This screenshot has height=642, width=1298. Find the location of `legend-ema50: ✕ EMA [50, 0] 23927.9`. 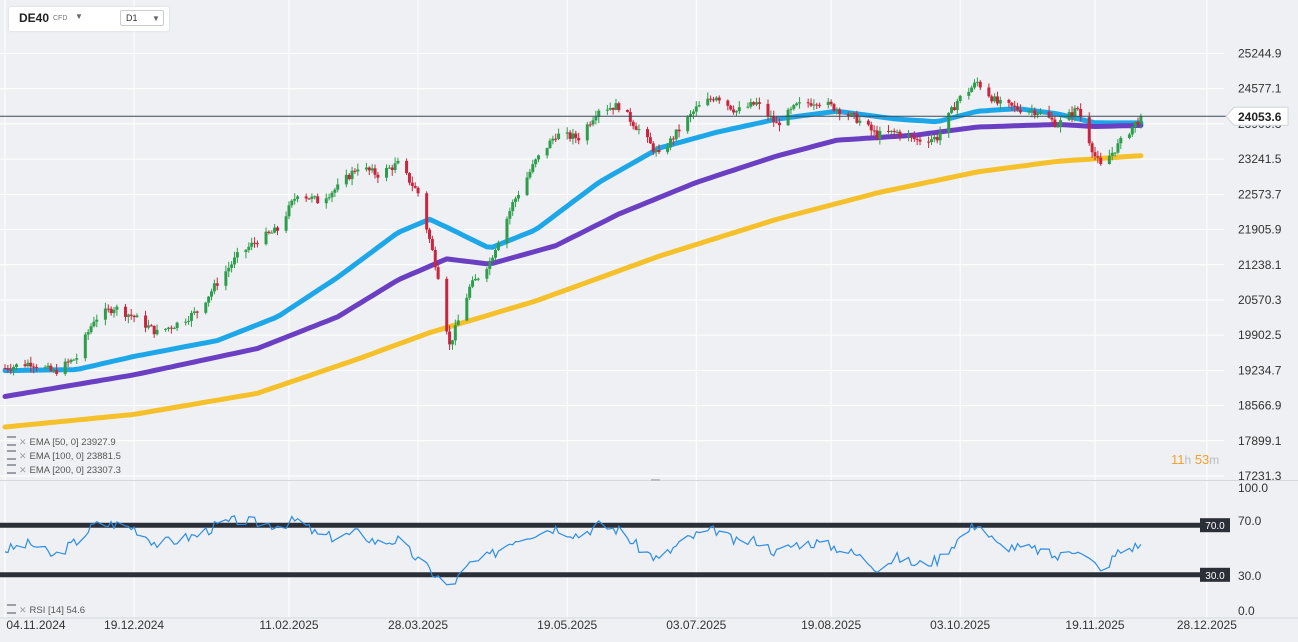

legend-ema50: ✕ EMA [50, 0] 23927.9 is located at coordinates (61, 442).